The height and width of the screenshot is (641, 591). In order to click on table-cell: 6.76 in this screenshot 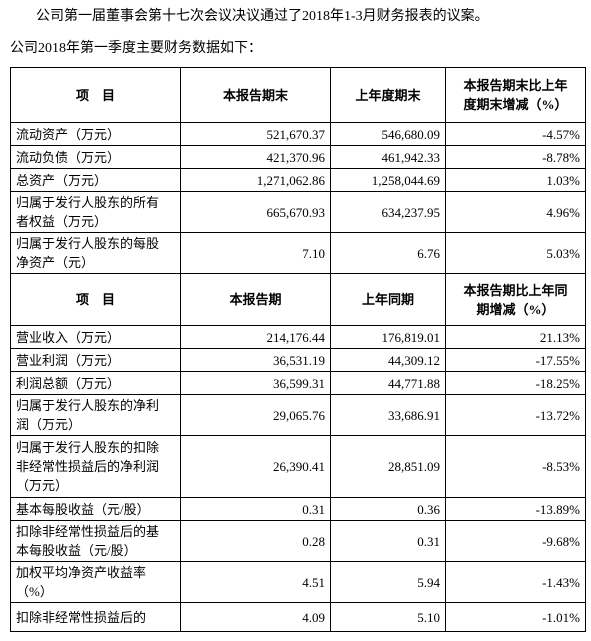, I will do `click(388, 253)`.